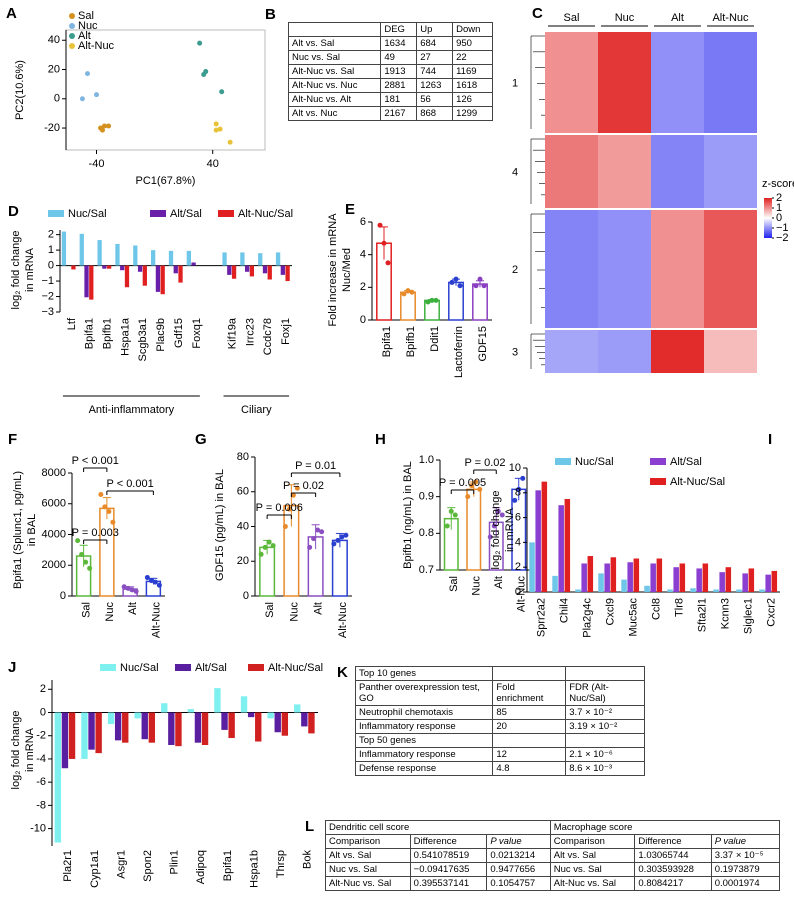  I want to click on column-label: Nuc, so click(625, 18).